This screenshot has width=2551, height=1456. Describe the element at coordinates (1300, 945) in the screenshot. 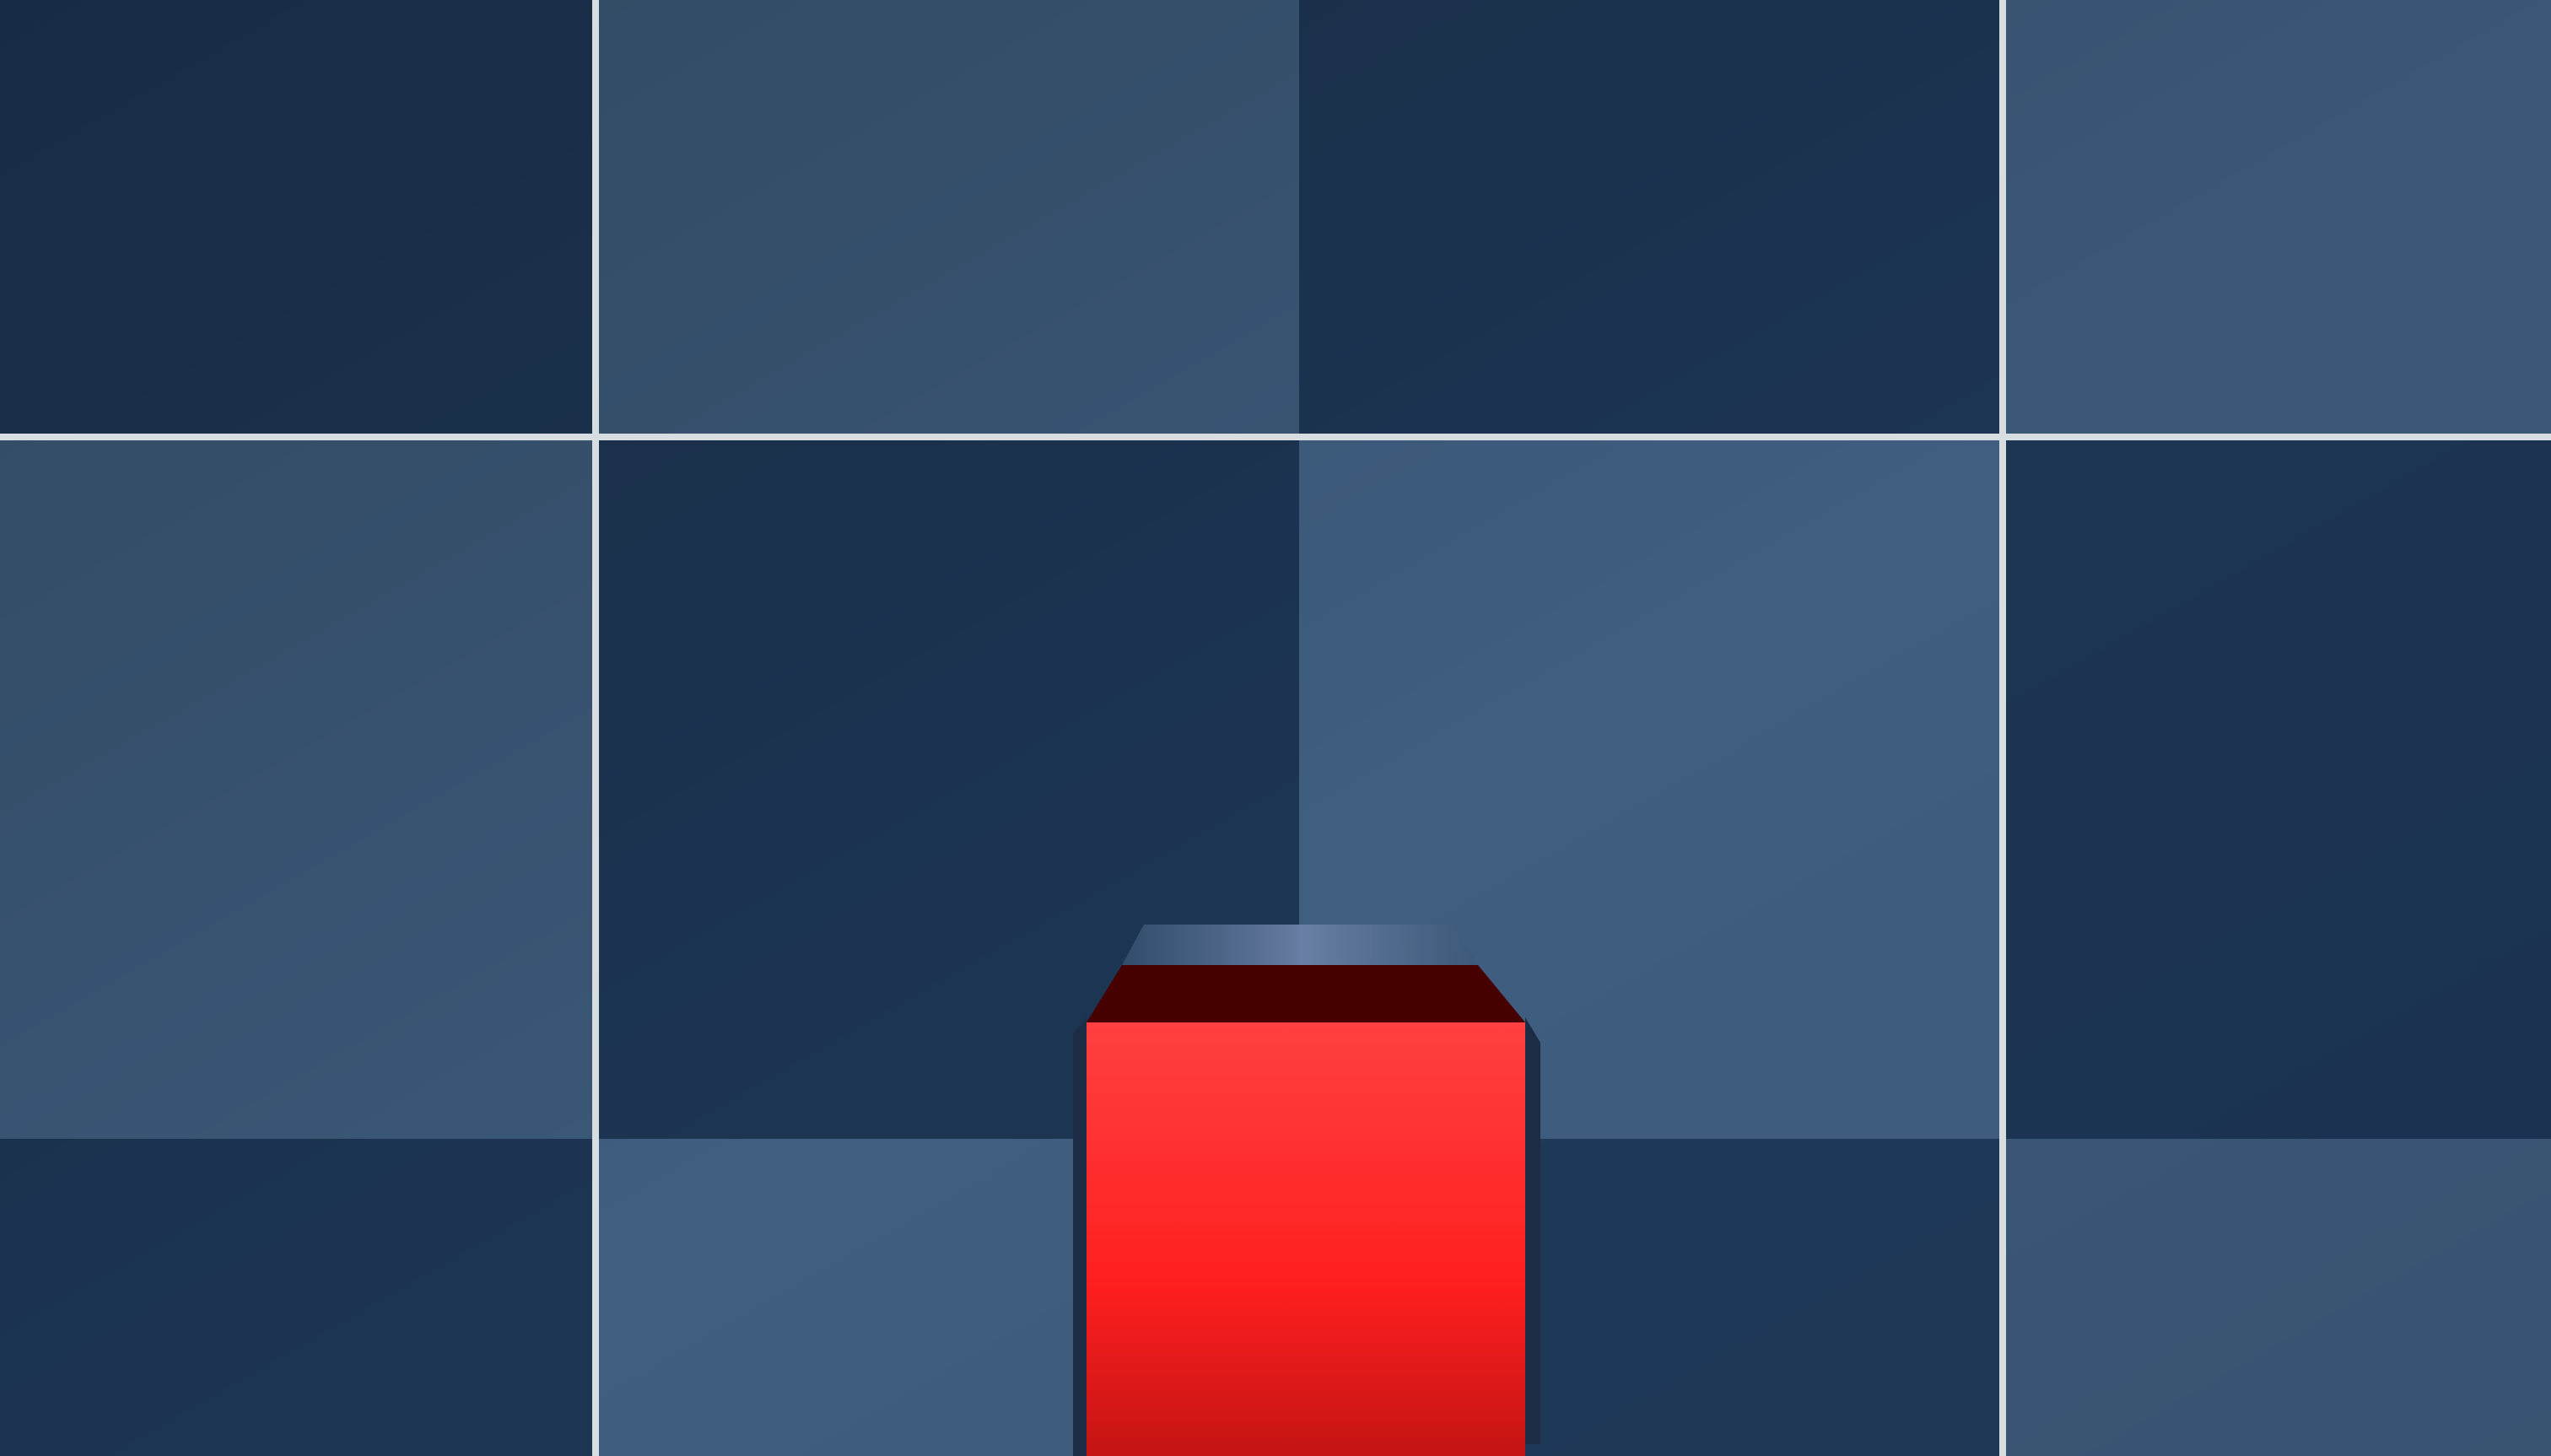

I see `cube-ghost-top` at that location.